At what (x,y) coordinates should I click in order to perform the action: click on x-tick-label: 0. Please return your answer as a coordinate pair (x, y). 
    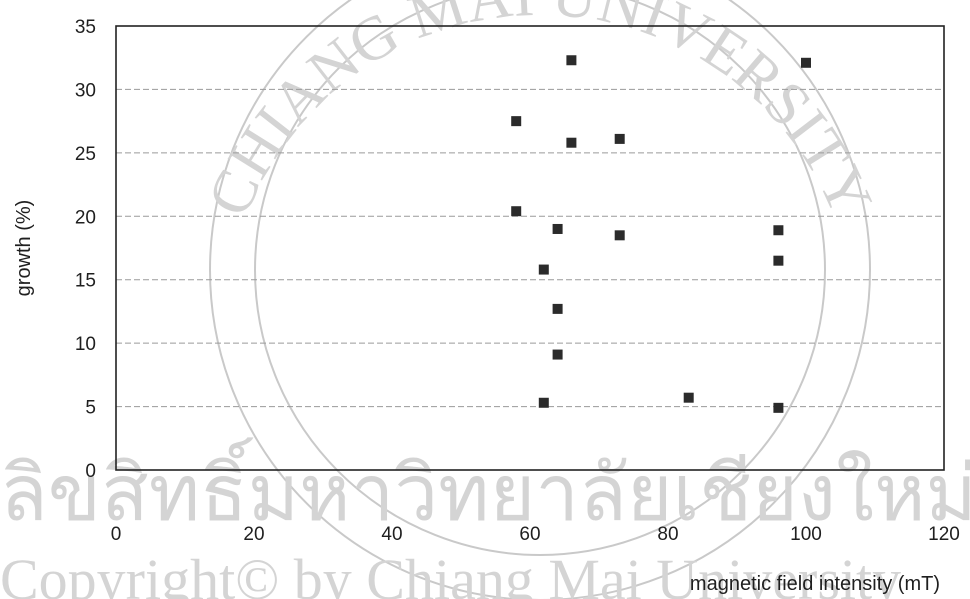
    Looking at the image, I should click on (116, 534).